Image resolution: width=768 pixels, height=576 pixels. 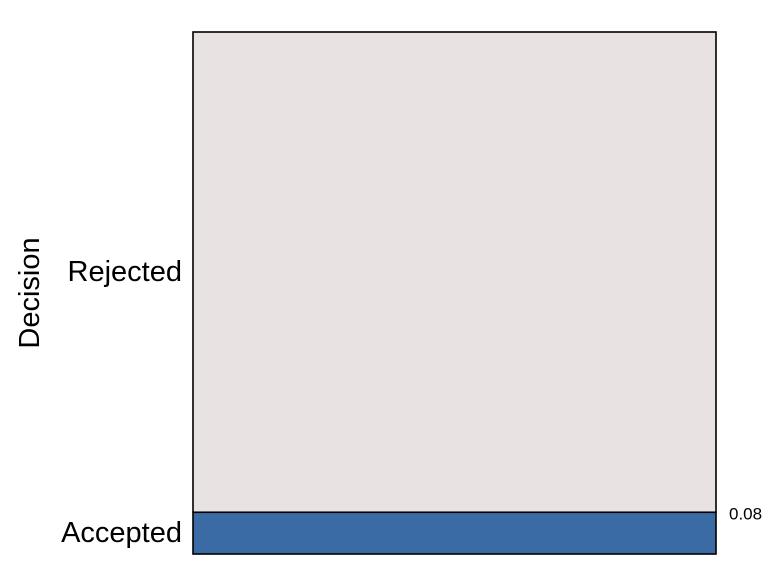 What do you see at coordinates (30, 292) in the screenshot?
I see `y-axis-label: Decision` at bounding box center [30, 292].